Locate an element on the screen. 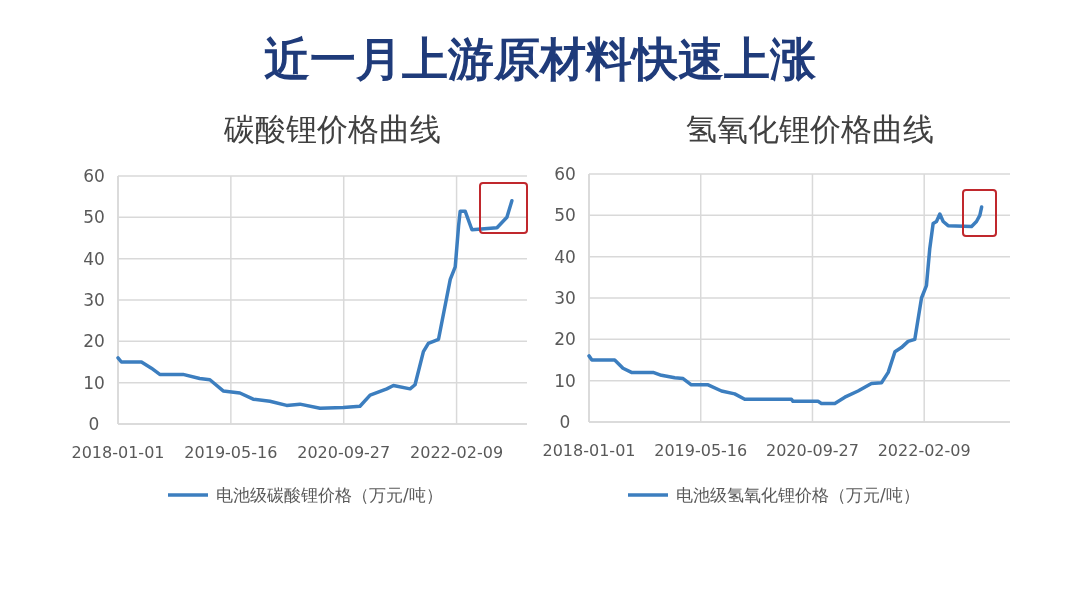  text: 近一月上游原材料快速上涨 is located at coordinates (540, 59).